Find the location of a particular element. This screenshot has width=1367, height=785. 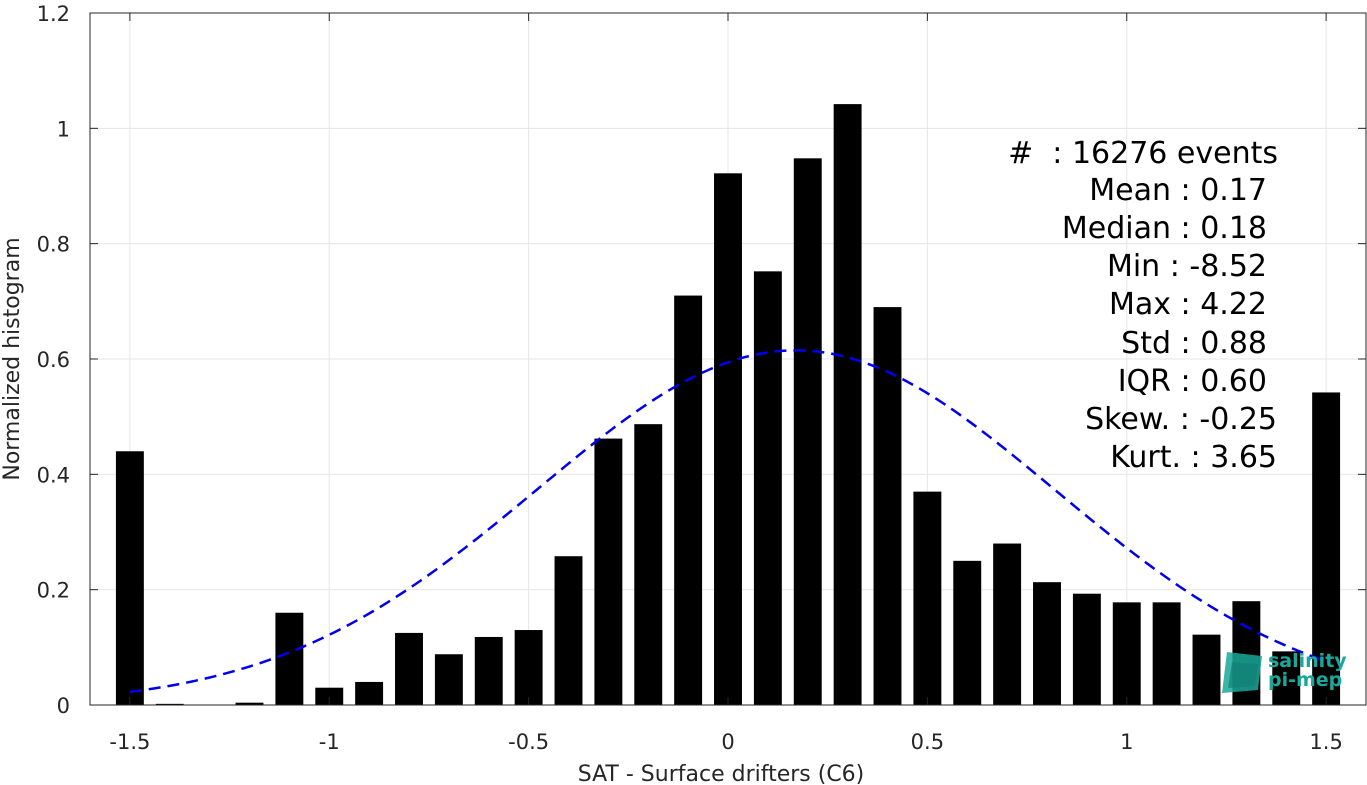

logo-mark-shade-icon is located at coordinates (1243, 675).